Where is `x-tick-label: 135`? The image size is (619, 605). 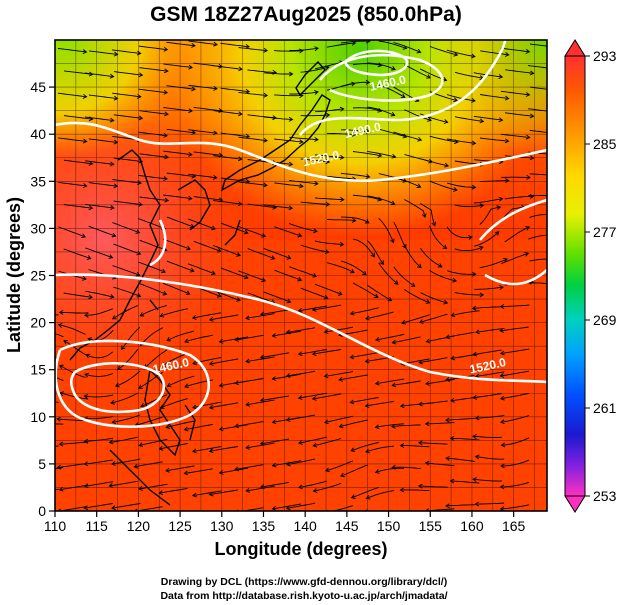
x-tick-label: 135 is located at coordinates (264, 526).